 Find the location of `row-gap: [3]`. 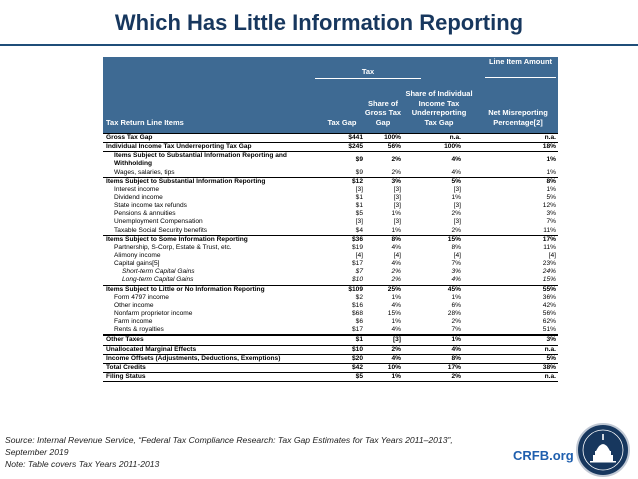

row-gap: [3] is located at coordinates (359, 189).